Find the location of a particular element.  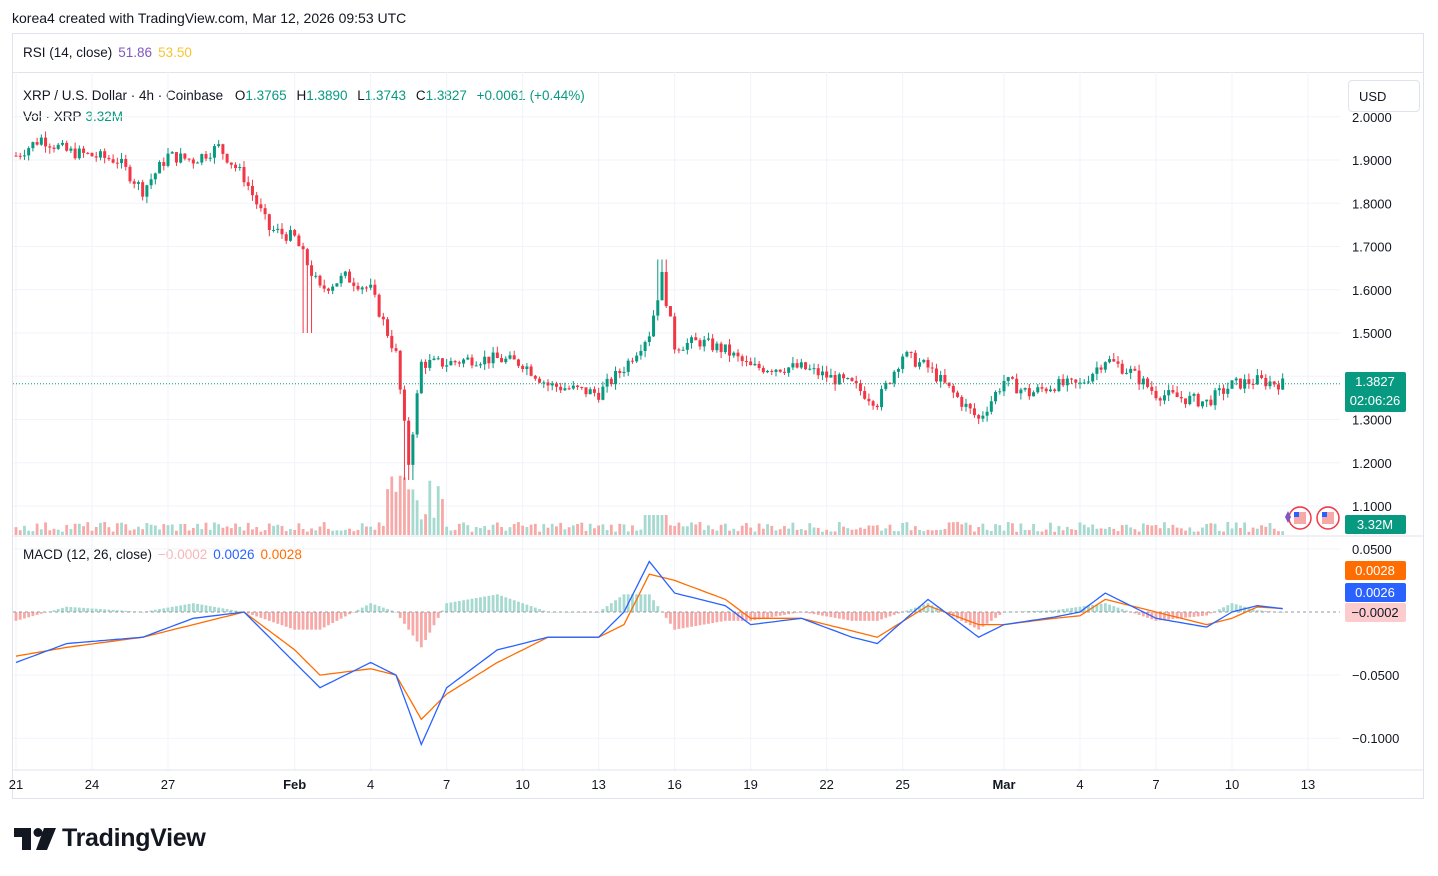

rsi-legend: RSI (14, close) 51.86 53.50 is located at coordinates (107, 52).